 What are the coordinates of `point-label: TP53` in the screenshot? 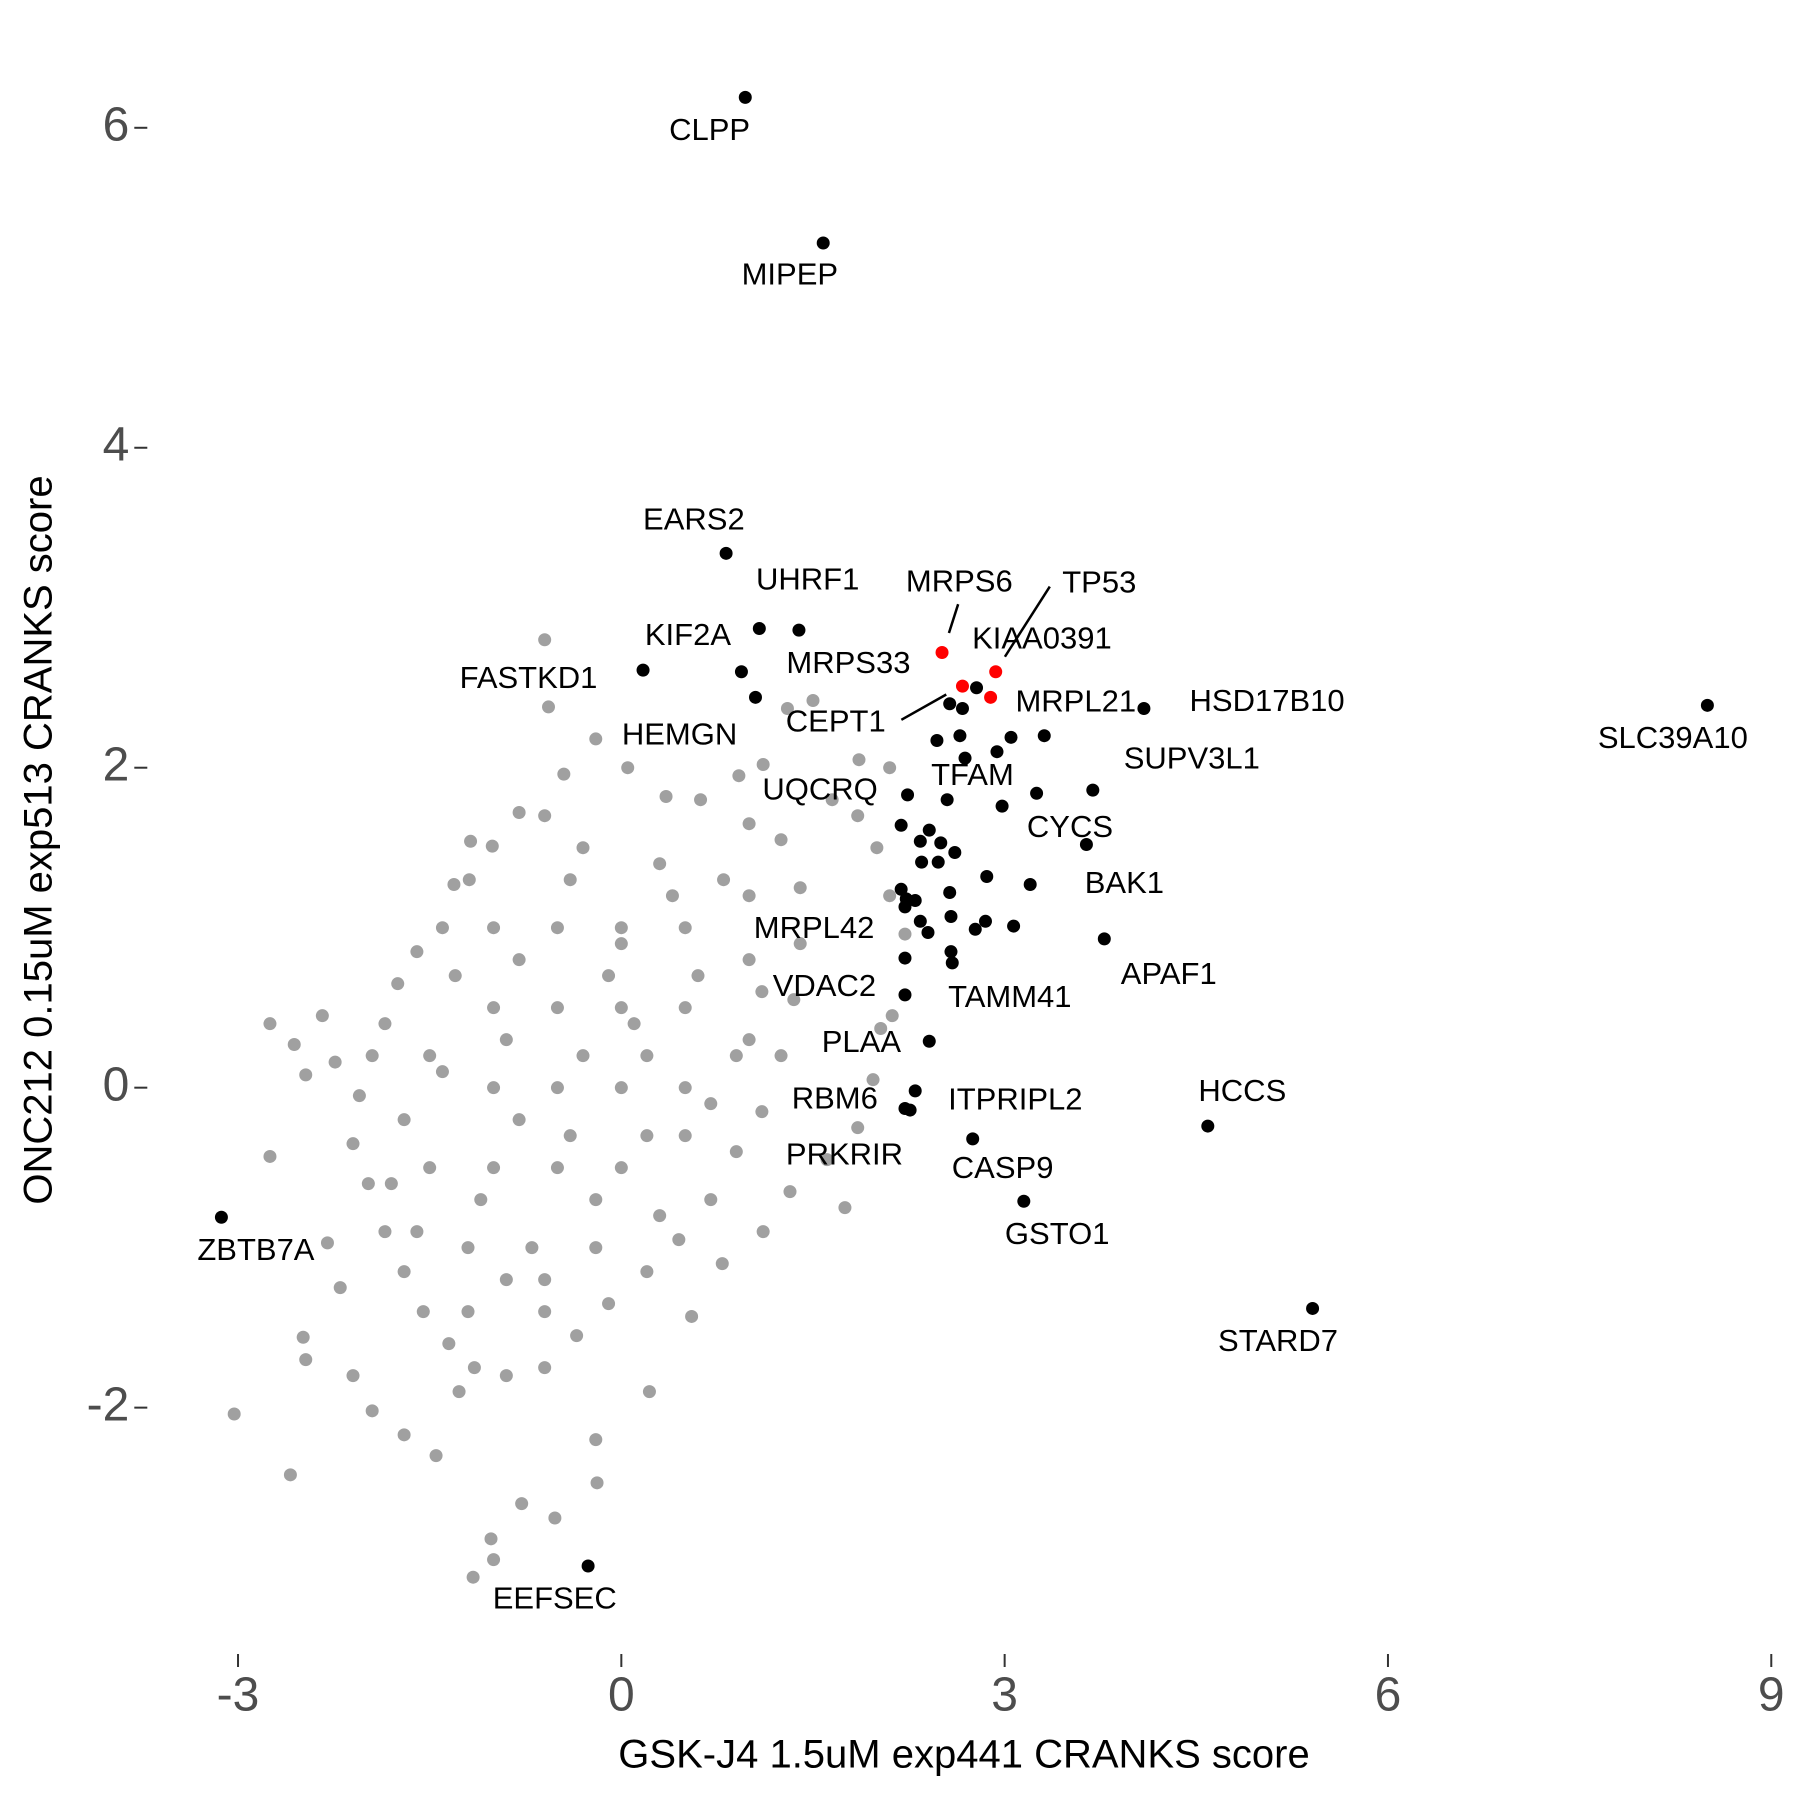 It's located at (1099, 581).